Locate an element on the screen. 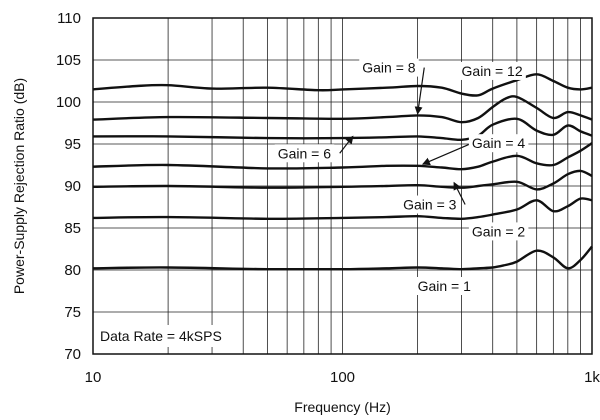 This screenshot has height=420, width=600. x-tick-labels: 10 100 1k is located at coordinates (342, 377).